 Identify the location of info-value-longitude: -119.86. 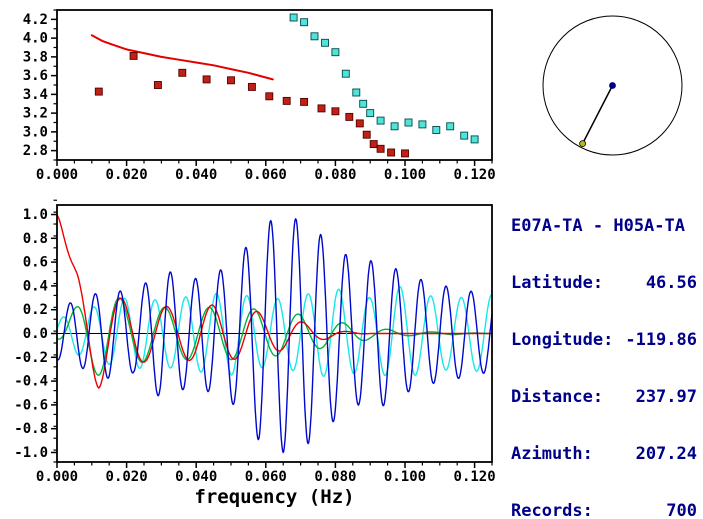
(661, 340).